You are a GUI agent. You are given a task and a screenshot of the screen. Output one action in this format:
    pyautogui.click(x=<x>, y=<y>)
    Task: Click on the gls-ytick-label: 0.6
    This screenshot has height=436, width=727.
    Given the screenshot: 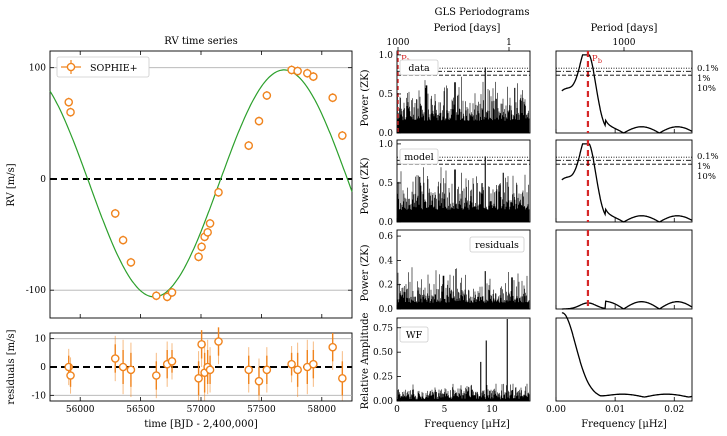 What is the action you would take?
    pyautogui.click(x=386, y=237)
    